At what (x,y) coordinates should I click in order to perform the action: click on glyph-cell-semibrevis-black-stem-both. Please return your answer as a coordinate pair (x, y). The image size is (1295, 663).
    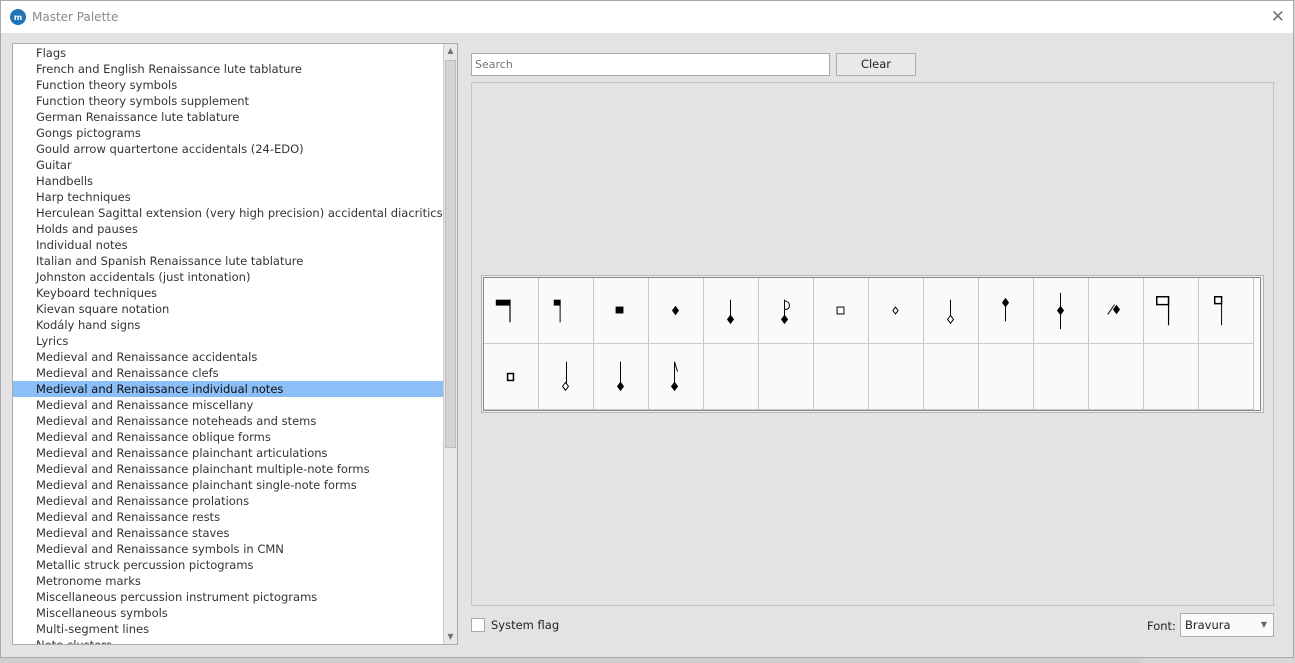
    Looking at the image, I should click on (1061, 311).